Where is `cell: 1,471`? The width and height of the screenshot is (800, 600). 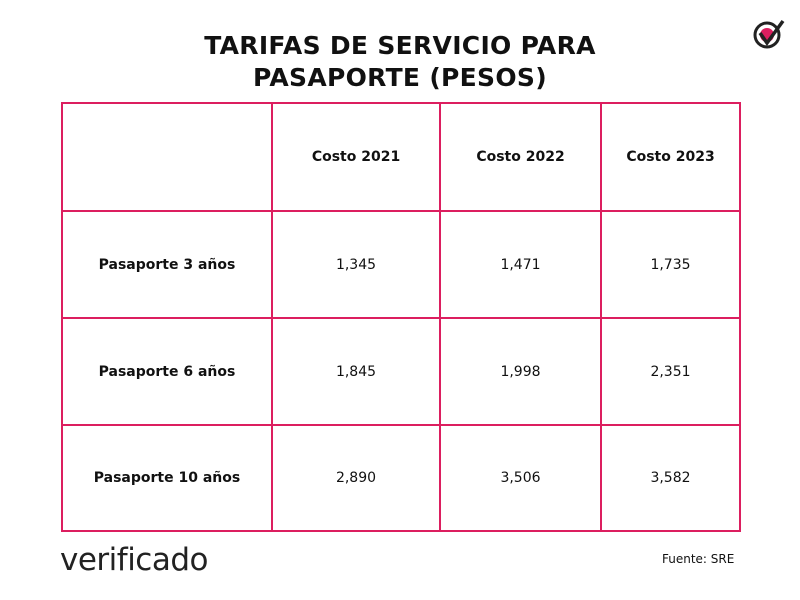 cell: 1,471 is located at coordinates (520, 264).